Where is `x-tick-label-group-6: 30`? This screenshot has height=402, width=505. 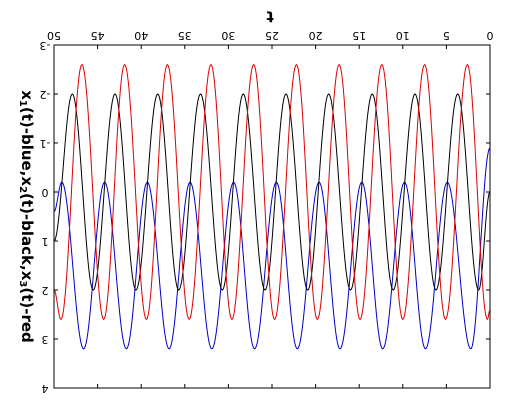
x-tick-label-group-6: 30 is located at coordinates (228, 35).